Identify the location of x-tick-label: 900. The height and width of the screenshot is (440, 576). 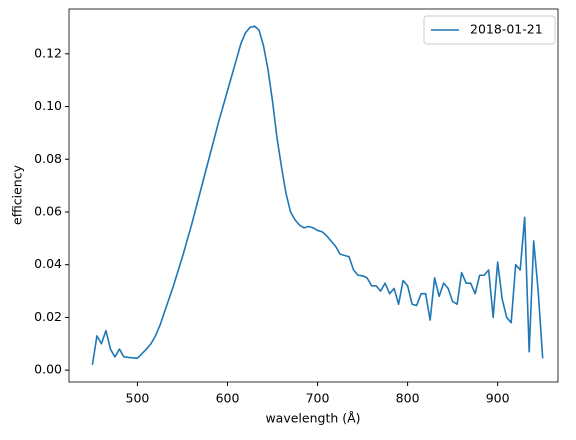
(498, 398).